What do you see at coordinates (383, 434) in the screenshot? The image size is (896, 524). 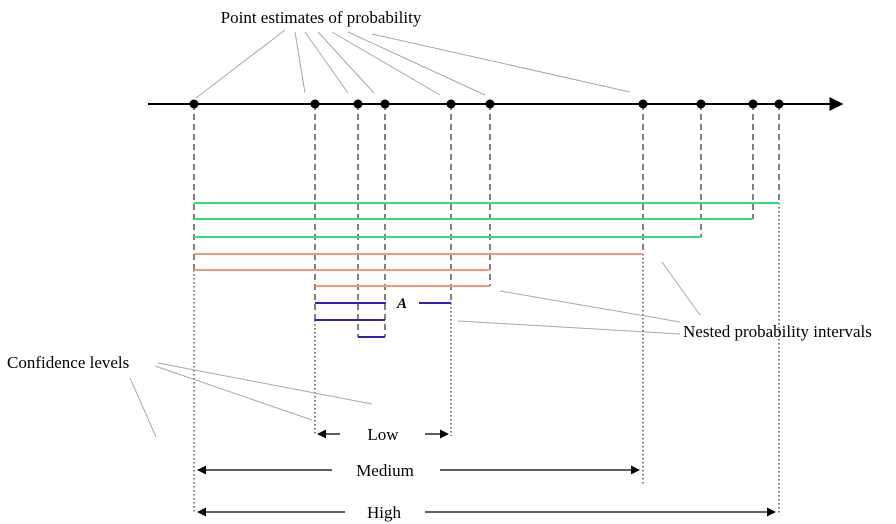 I see `level-low-label: Low` at bounding box center [383, 434].